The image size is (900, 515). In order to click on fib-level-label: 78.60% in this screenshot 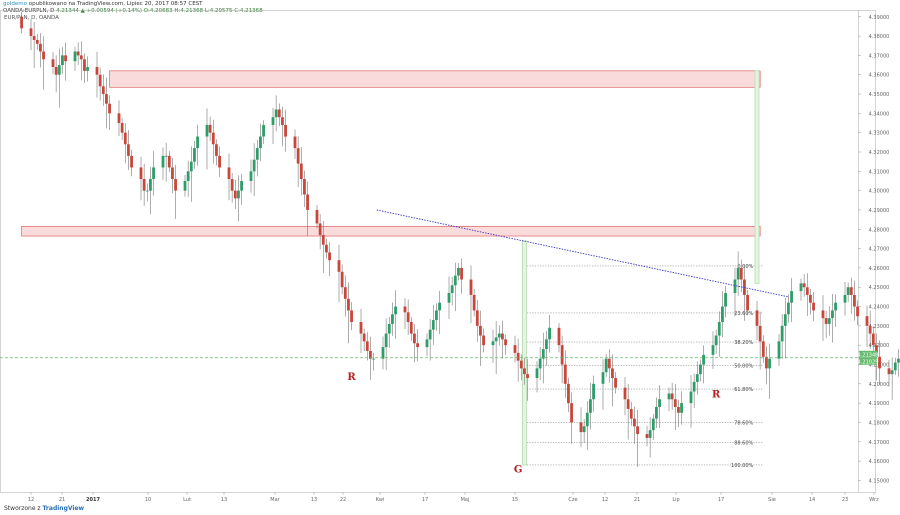, I will do `click(743, 423)`.